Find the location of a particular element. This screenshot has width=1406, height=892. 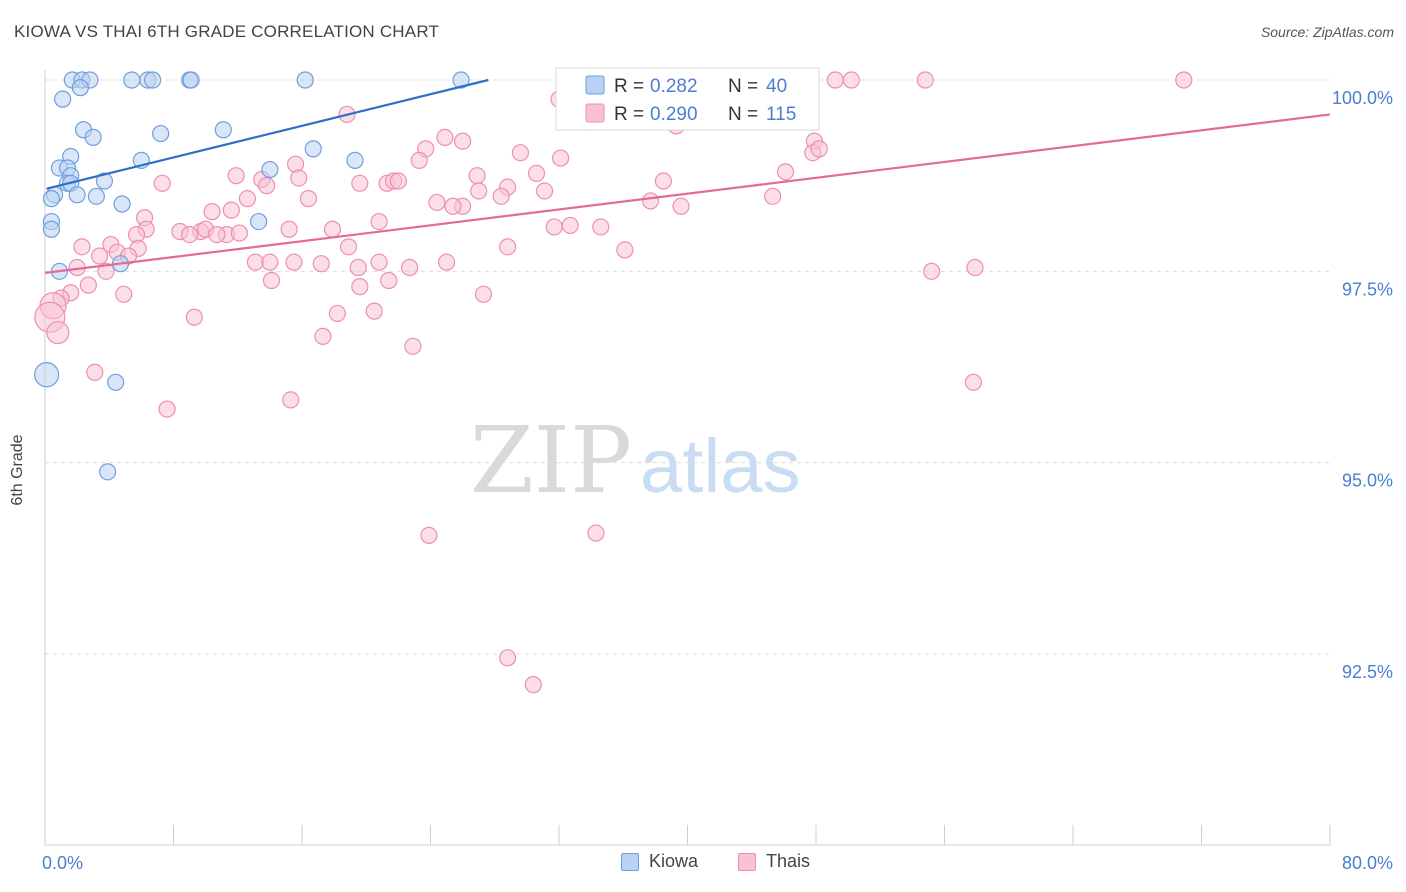

legend-n-value-kiowa: 40 is located at coordinates (776, 86).